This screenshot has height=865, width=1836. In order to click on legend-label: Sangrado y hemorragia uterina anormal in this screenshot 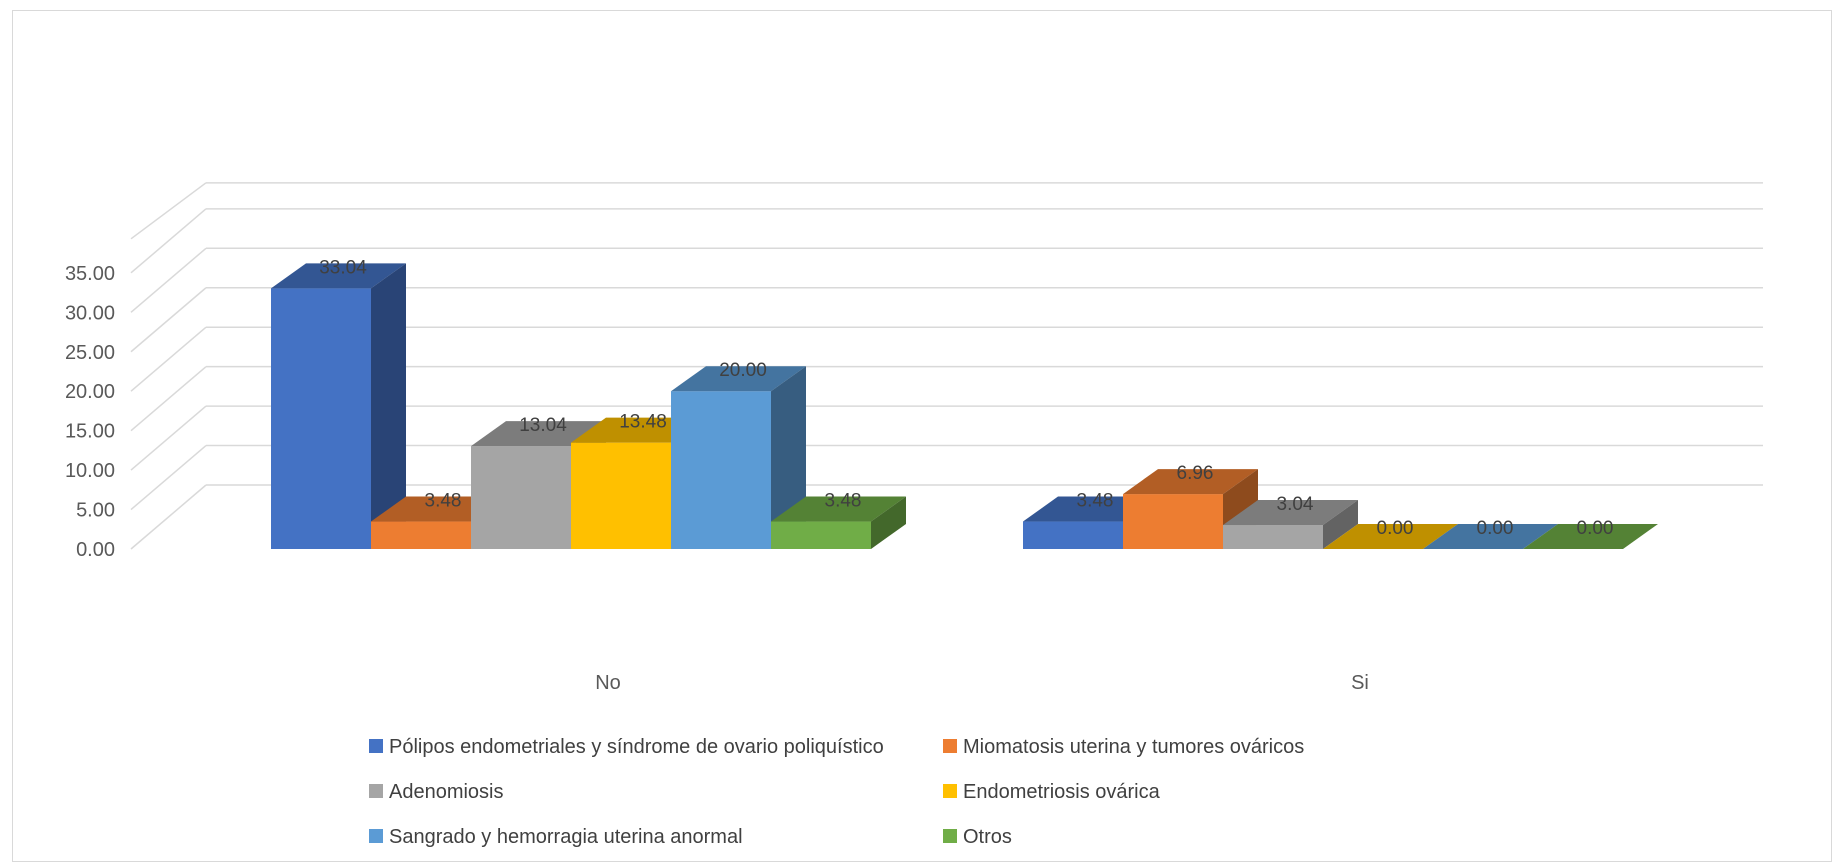, I will do `click(566, 837)`.